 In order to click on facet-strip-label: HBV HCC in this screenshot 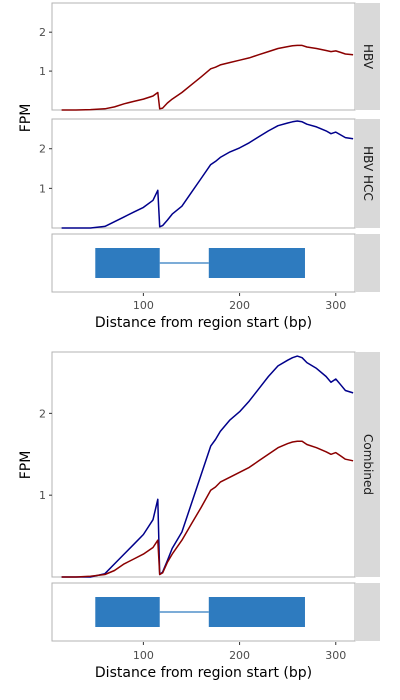, I will do `click(368, 173)`.